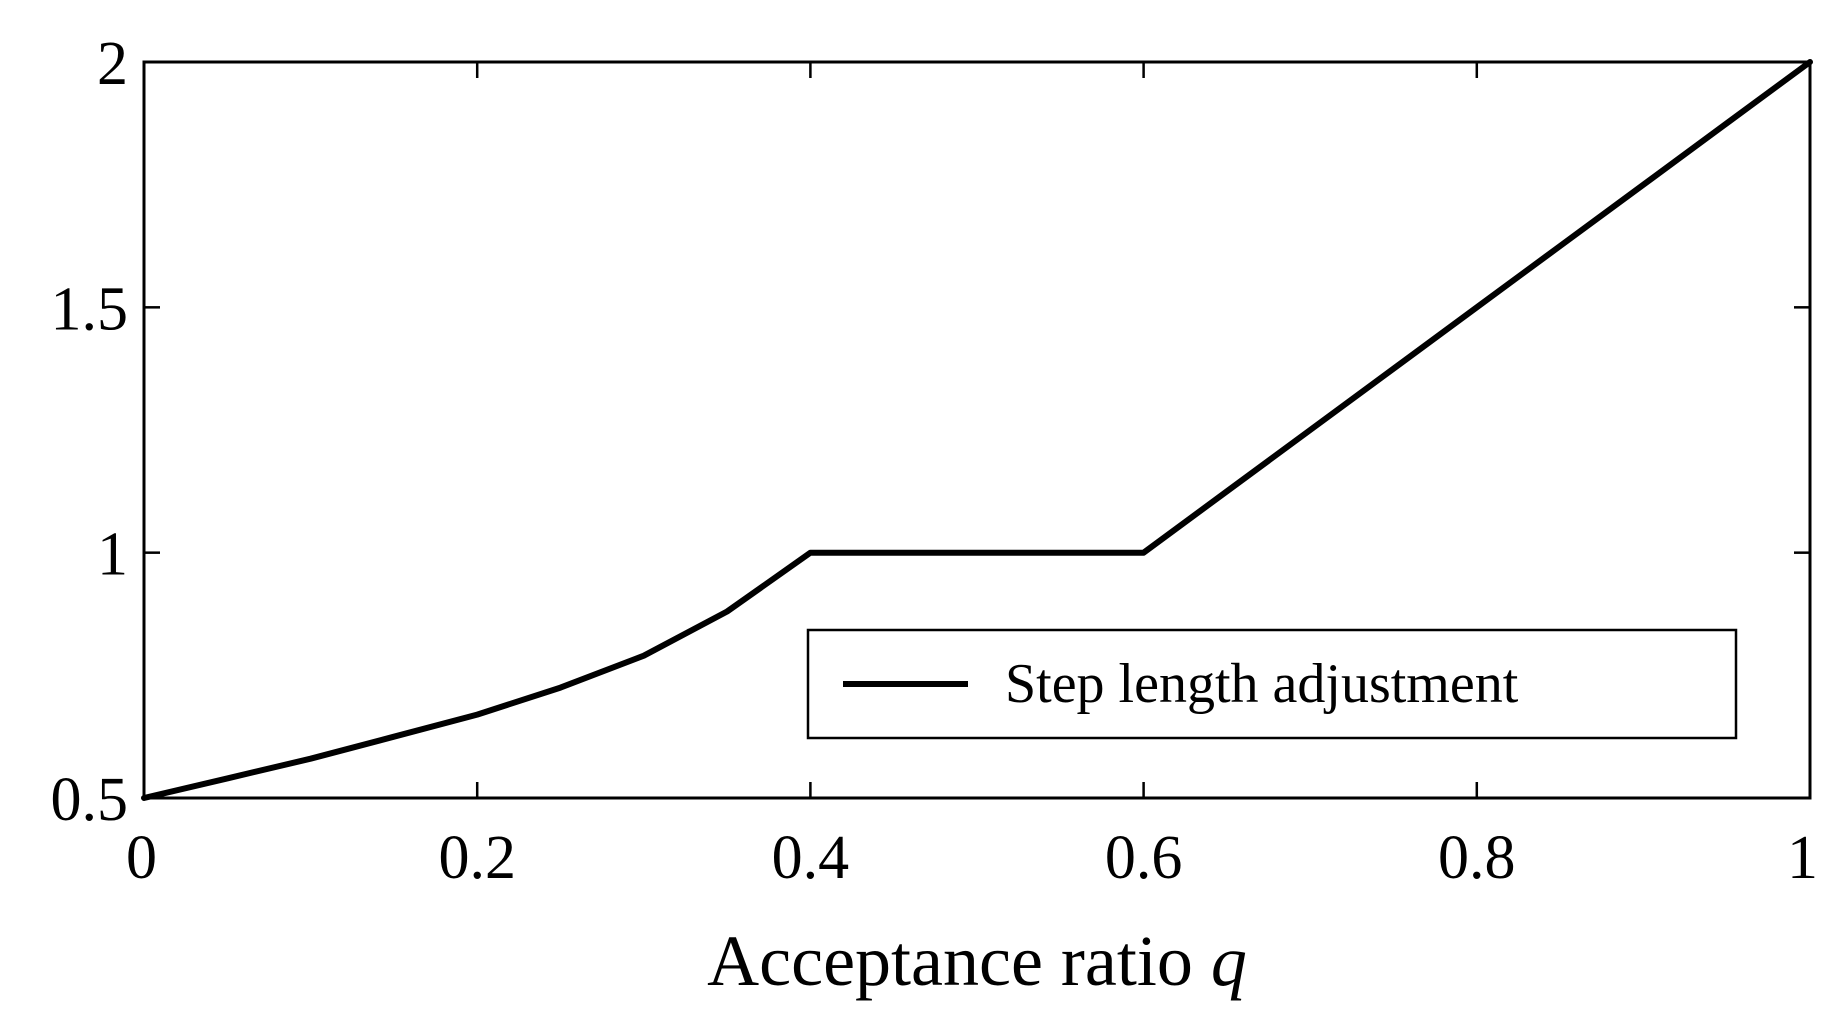 Image resolution: width=1830 pixels, height=1016 pixels. What do you see at coordinates (1262, 684) in the screenshot?
I see `legend-label: Step length adjustment` at bounding box center [1262, 684].